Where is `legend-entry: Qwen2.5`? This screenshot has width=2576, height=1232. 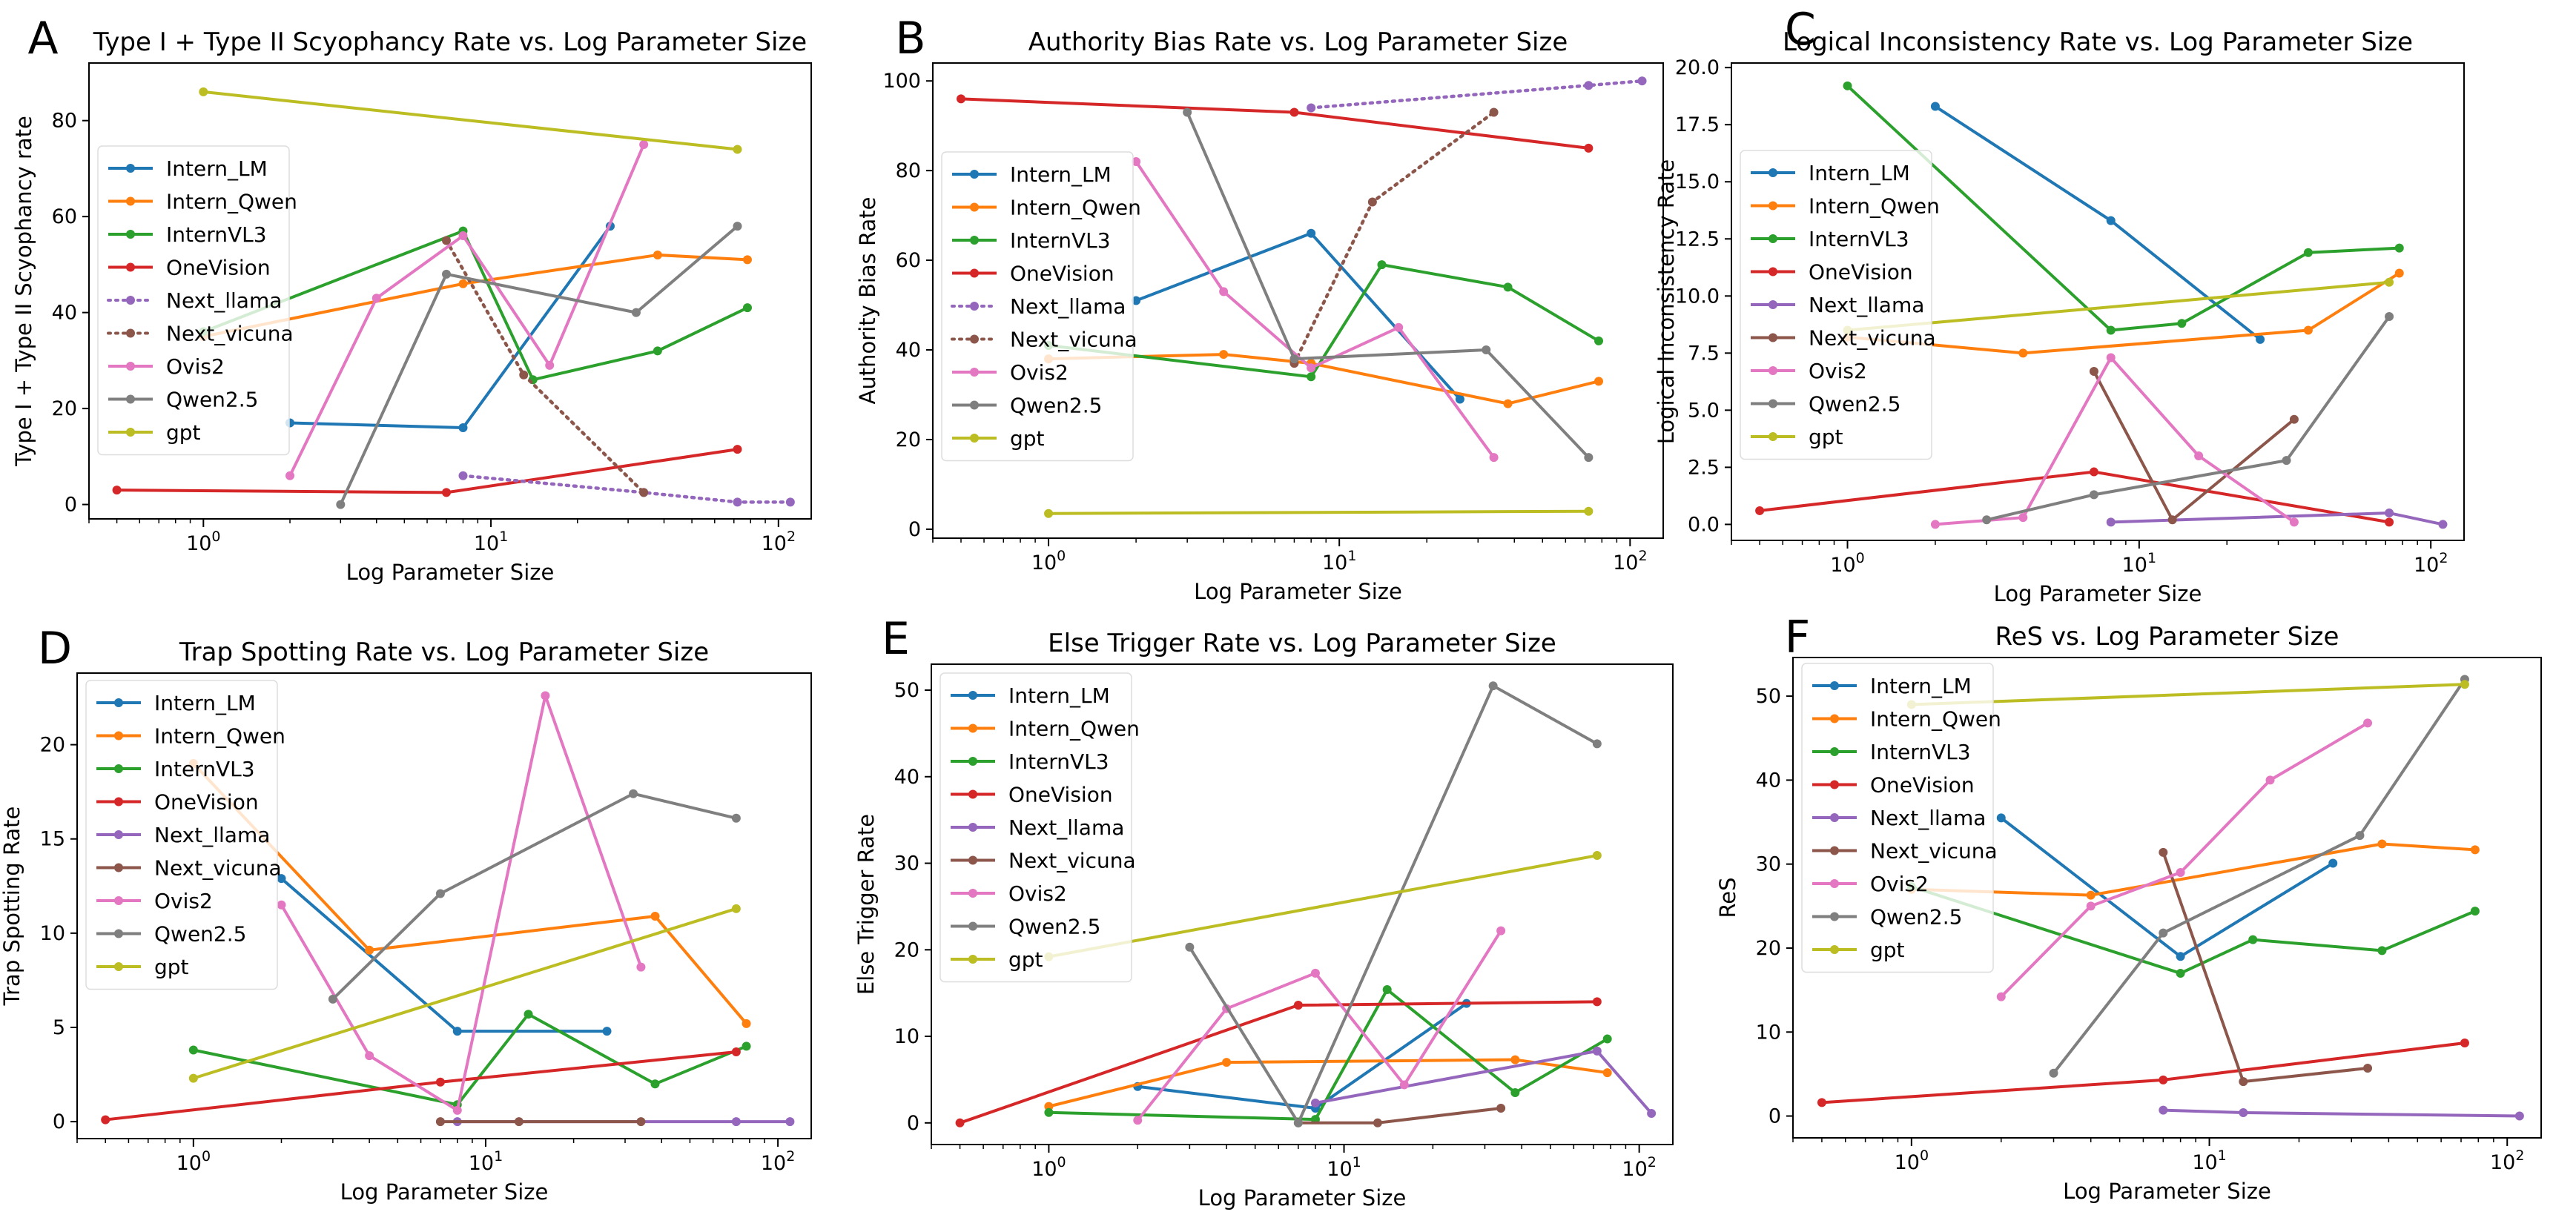
legend-entry: Qwen2.5 is located at coordinates (171, 934).